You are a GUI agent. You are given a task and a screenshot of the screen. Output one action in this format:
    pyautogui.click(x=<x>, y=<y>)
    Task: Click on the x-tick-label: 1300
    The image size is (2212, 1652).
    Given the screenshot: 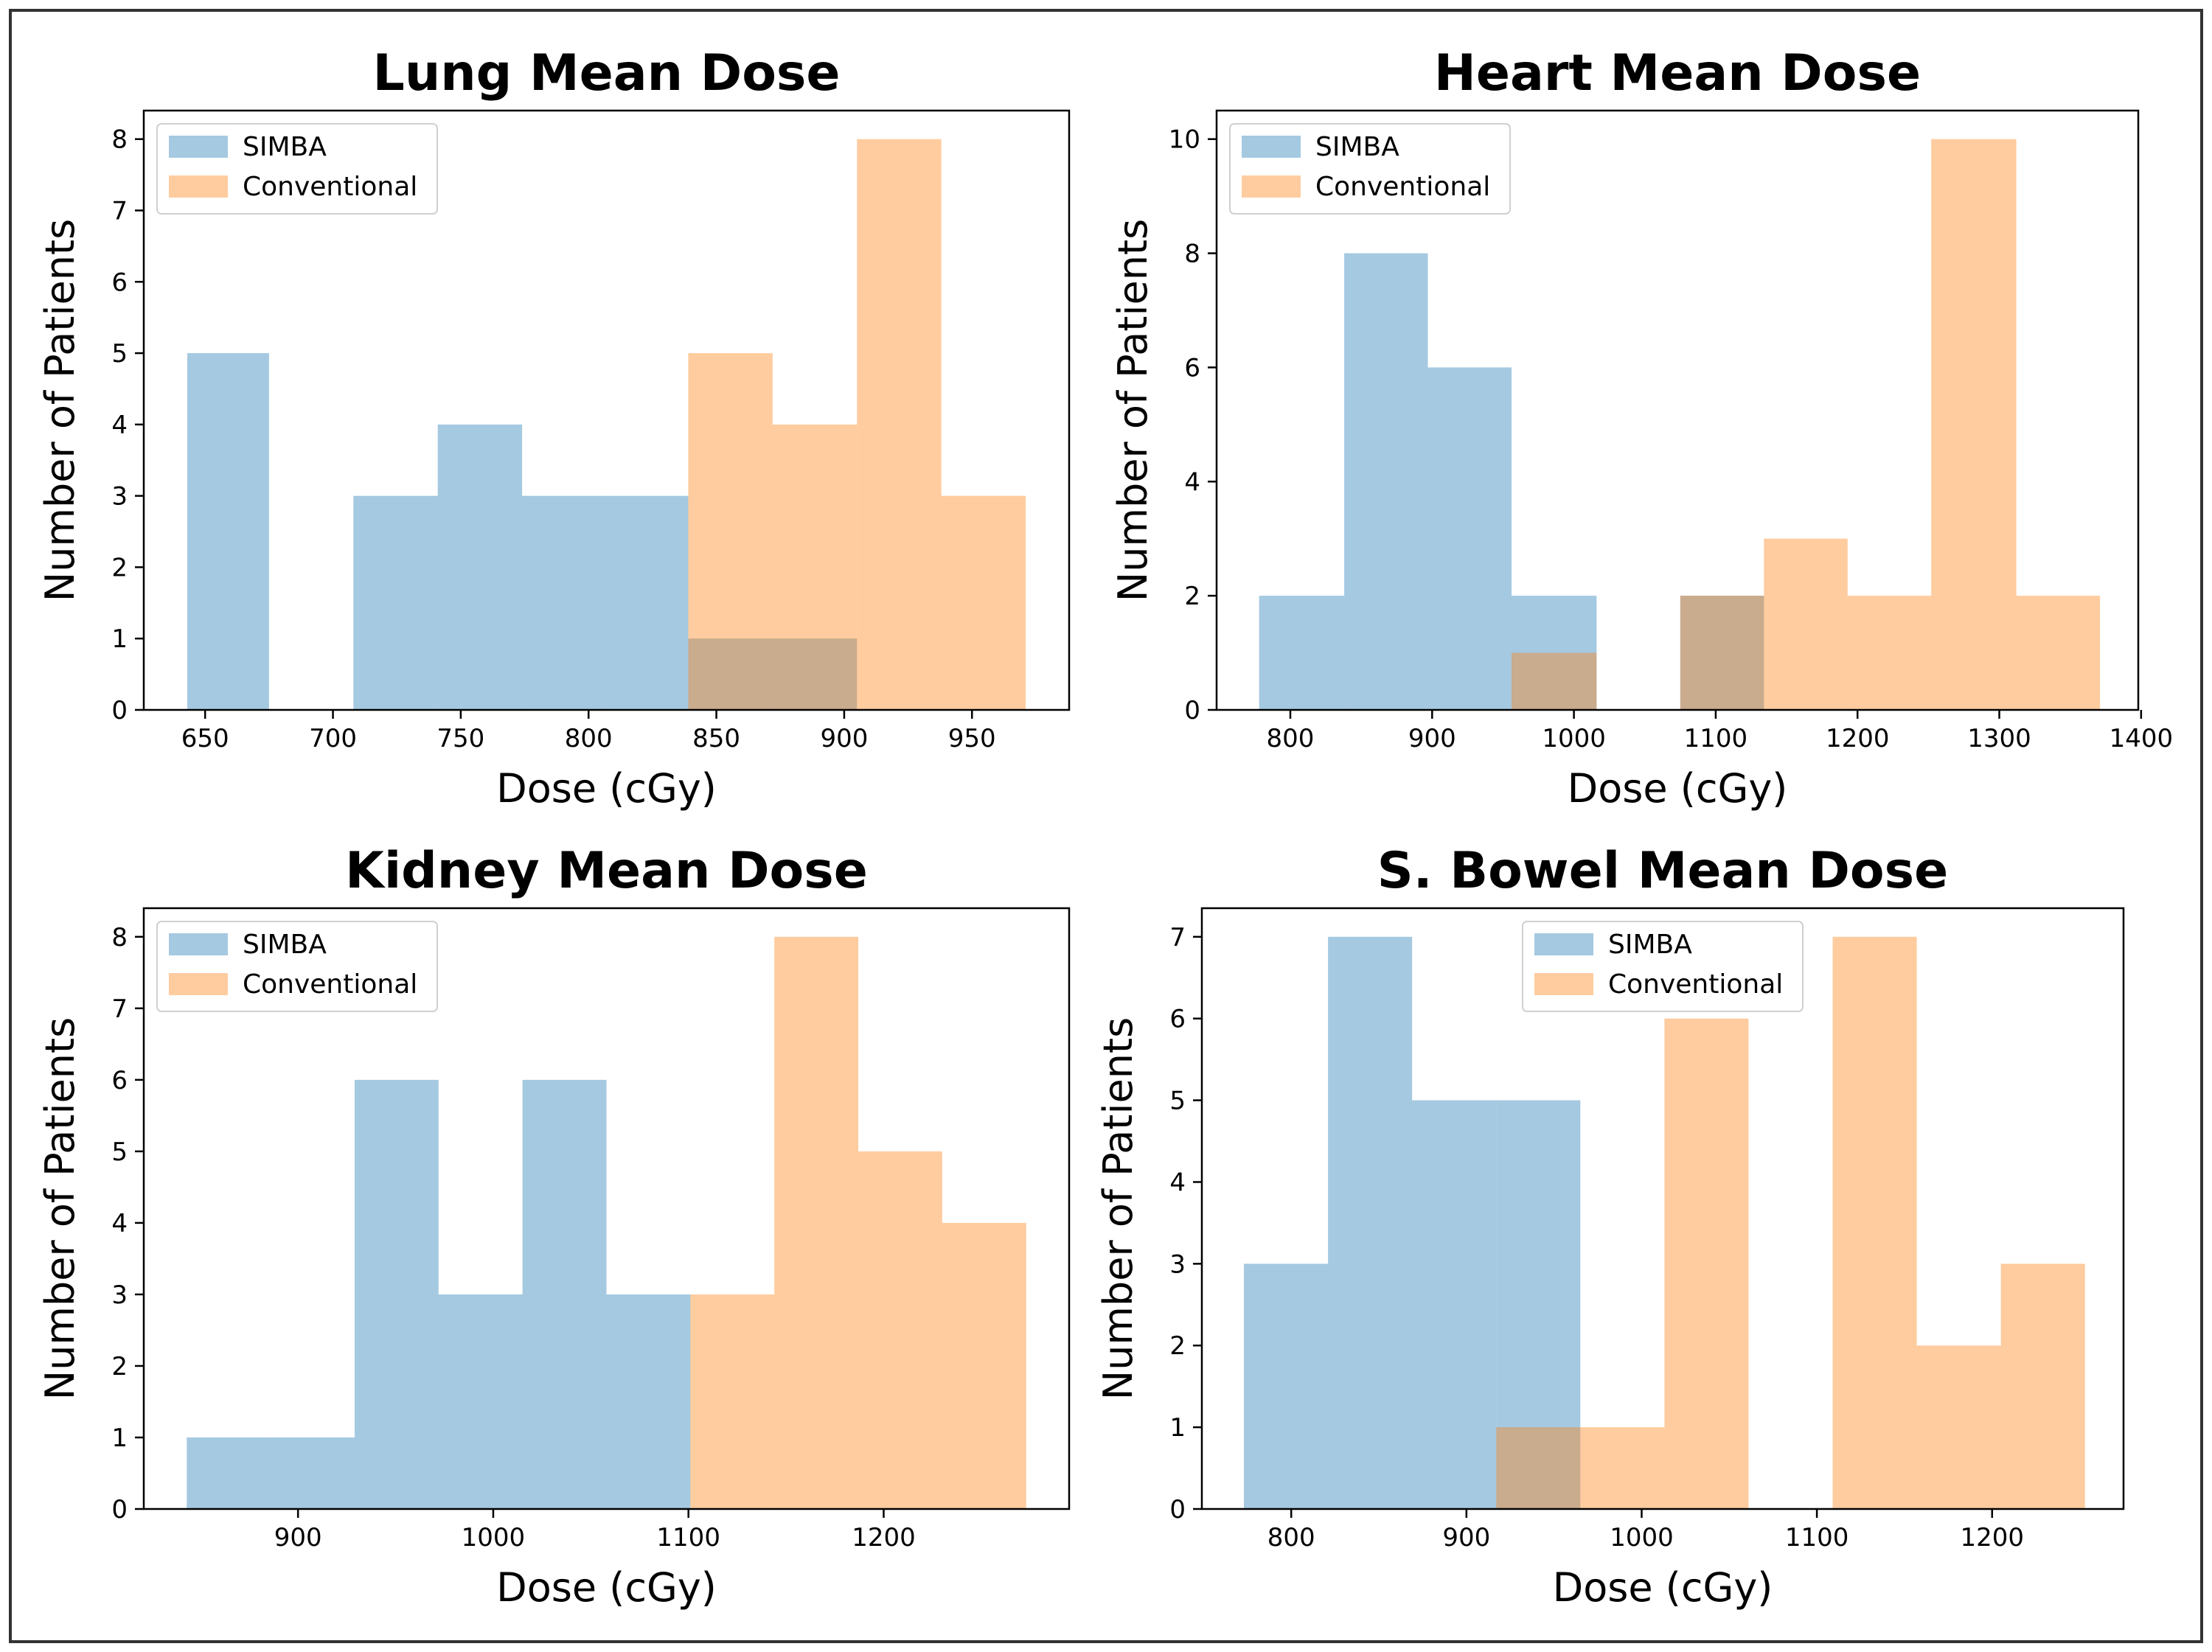 What is the action you would take?
    pyautogui.click(x=1999, y=738)
    